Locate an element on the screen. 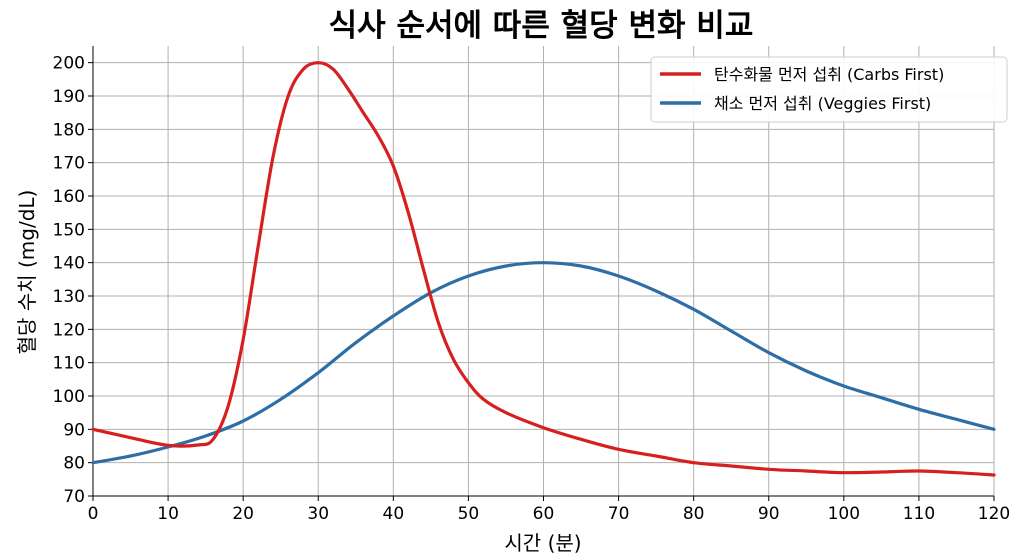 The height and width of the screenshot is (559, 1024). x-tick-label: 120 is located at coordinates (994, 514).